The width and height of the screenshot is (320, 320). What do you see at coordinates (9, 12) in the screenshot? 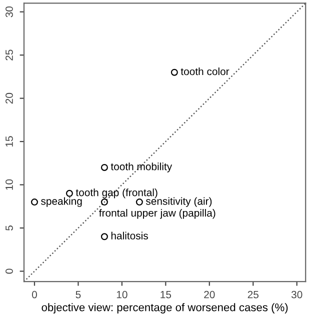
I see `y-tick-label: 30` at bounding box center [9, 12].